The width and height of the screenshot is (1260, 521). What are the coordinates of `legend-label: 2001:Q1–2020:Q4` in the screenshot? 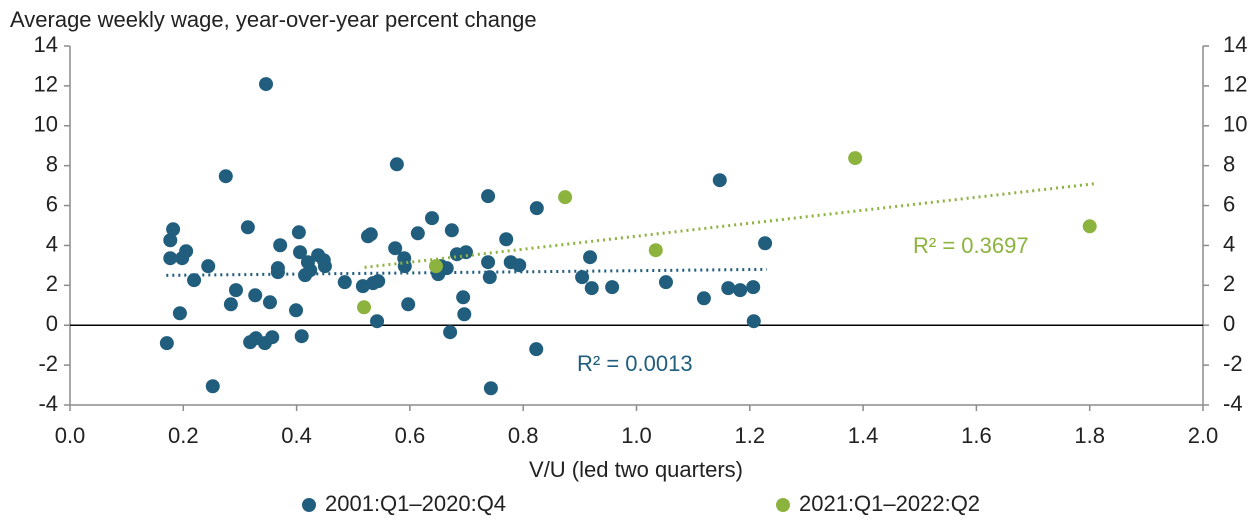 It's located at (415, 503).